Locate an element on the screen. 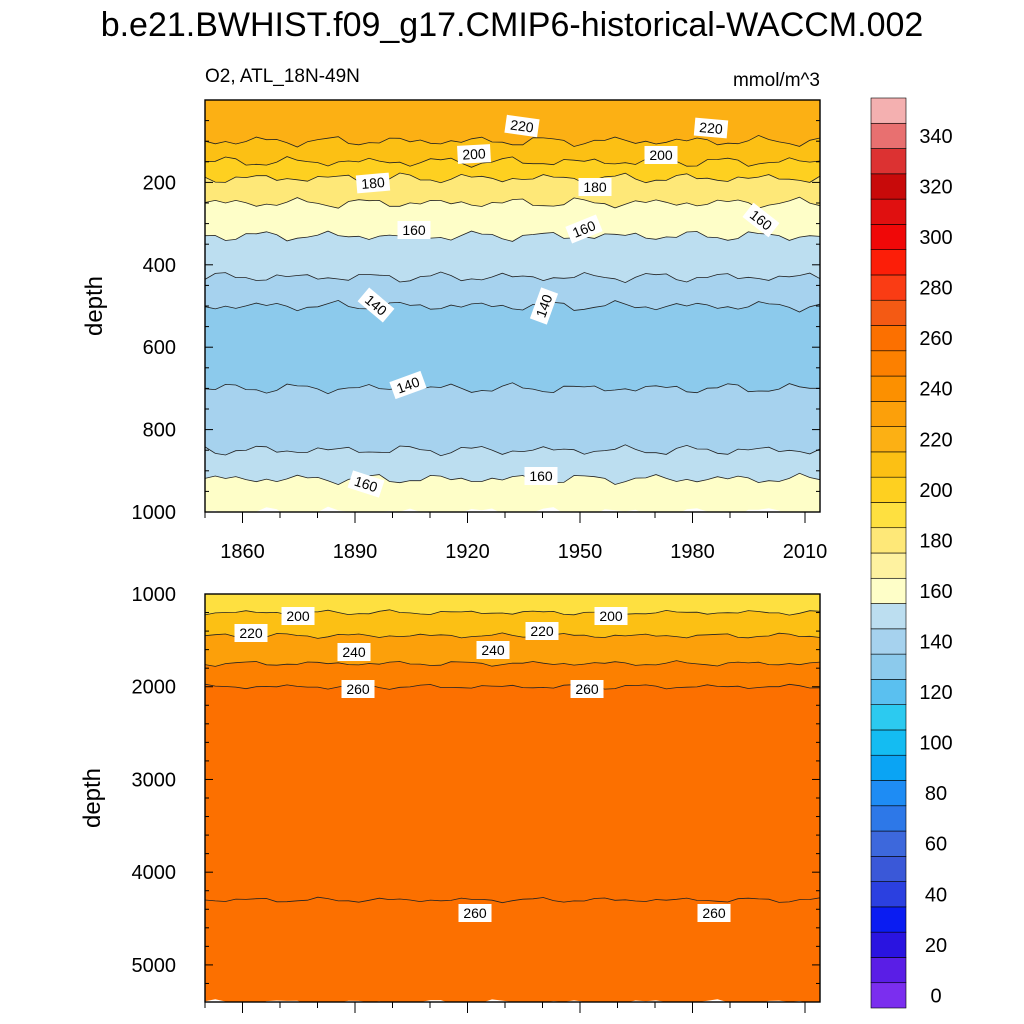 Image resolution: width=1024 pixels, height=1024 pixels. colorbar-tick-label: 120 is located at coordinates (935, 693).